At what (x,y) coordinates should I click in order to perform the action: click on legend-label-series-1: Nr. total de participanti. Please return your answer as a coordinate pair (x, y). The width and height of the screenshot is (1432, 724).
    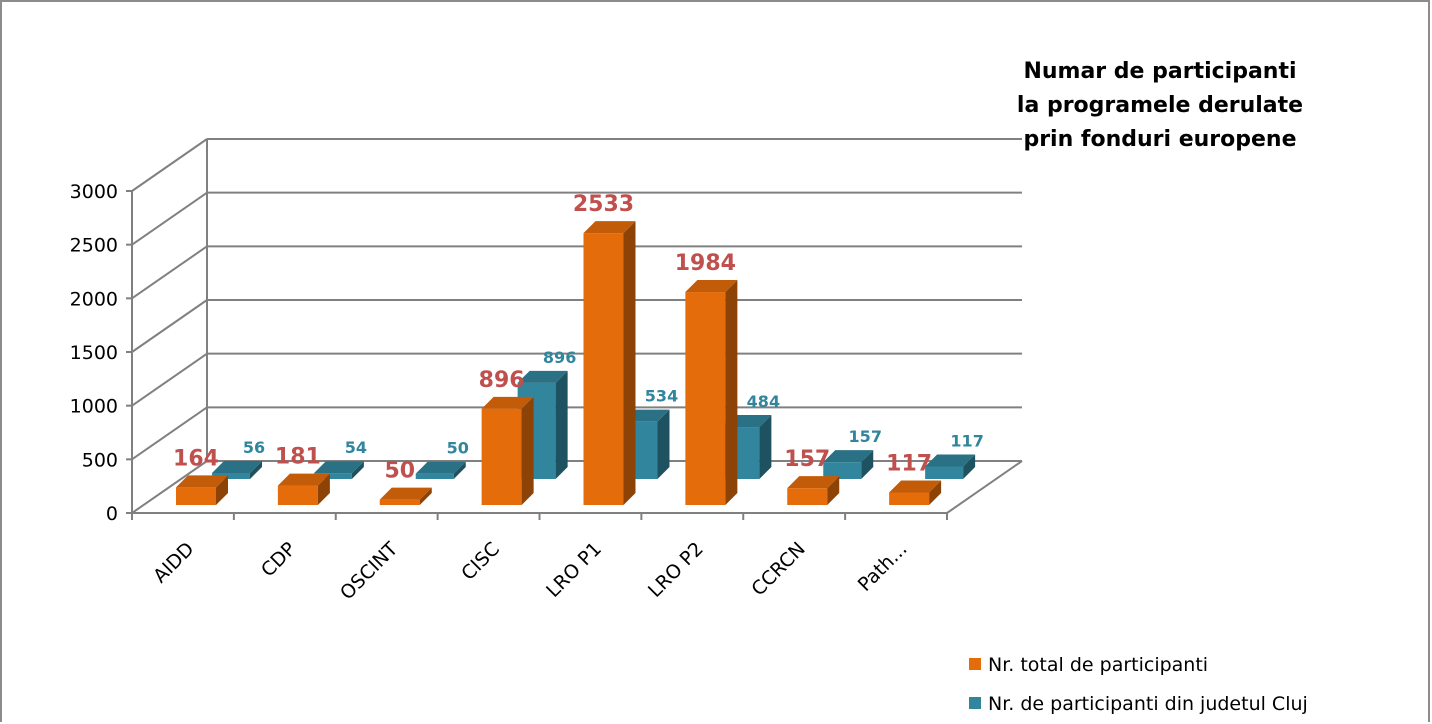
    Looking at the image, I should click on (1098, 665).